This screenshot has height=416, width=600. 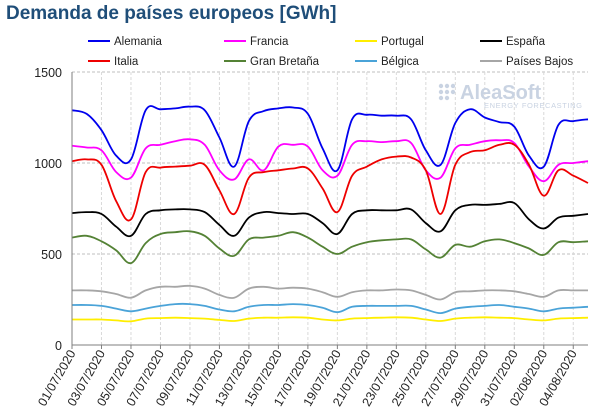 What do you see at coordinates (48, 164) in the screenshot?
I see `y-tick-label: 1000` at bounding box center [48, 164].